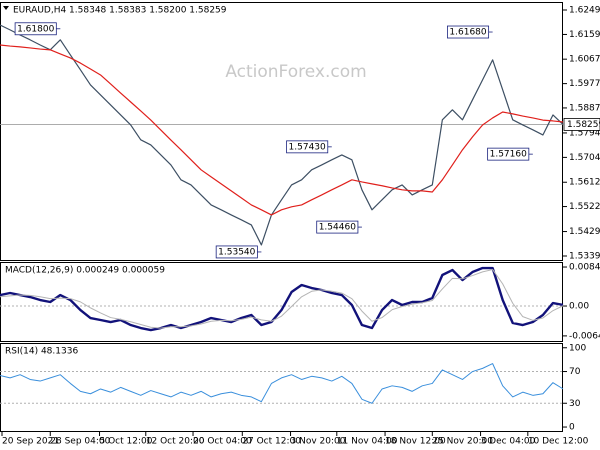 The height and width of the screenshot is (450, 600). What do you see at coordinates (467, 33) in the screenshot?
I see `annotation-label: 1.61680` at bounding box center [467, 33].